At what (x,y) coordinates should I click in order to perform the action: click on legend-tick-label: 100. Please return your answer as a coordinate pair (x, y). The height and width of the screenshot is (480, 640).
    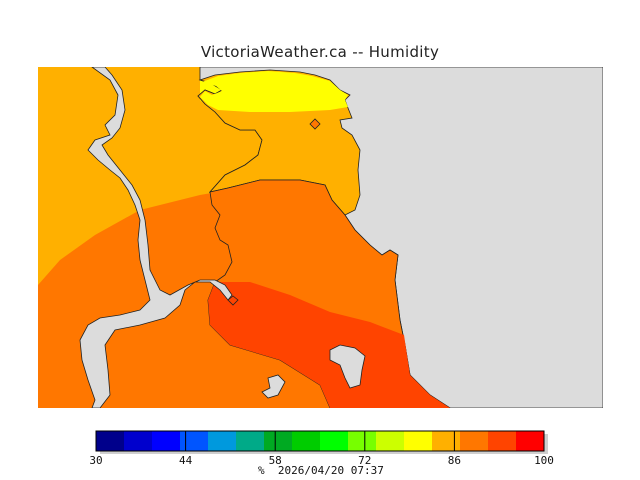
    Looking at the image, I should click on (544, 460).